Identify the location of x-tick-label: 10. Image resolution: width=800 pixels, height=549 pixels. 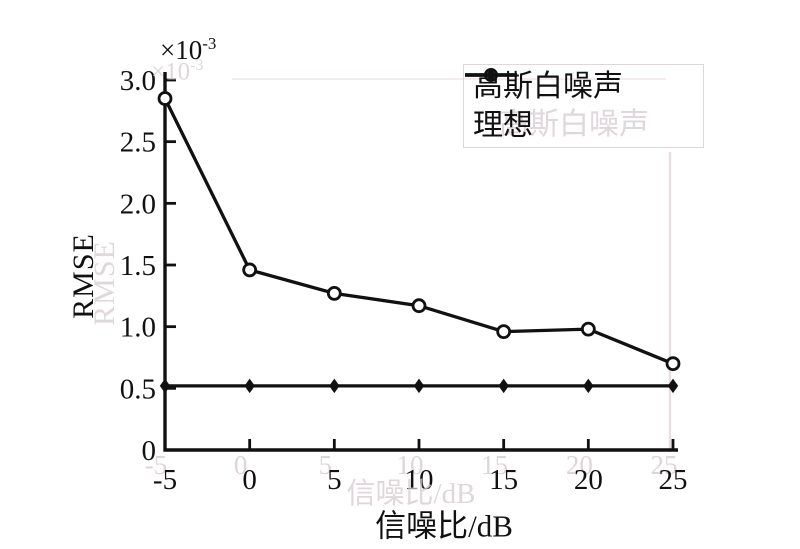
(419, 480).